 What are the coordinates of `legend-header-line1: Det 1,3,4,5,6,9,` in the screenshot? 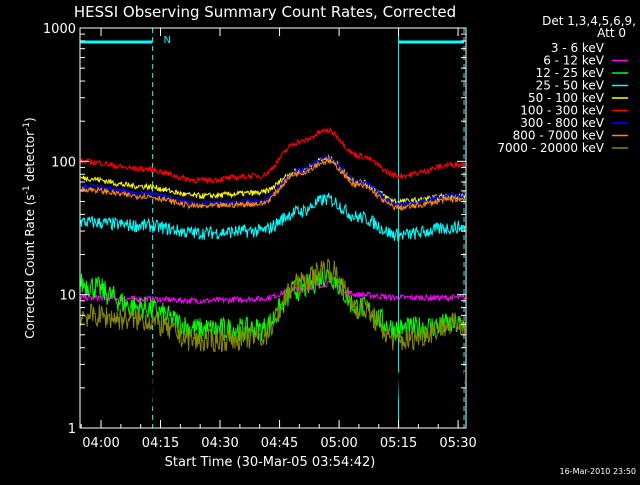 It's located at (589, 21).